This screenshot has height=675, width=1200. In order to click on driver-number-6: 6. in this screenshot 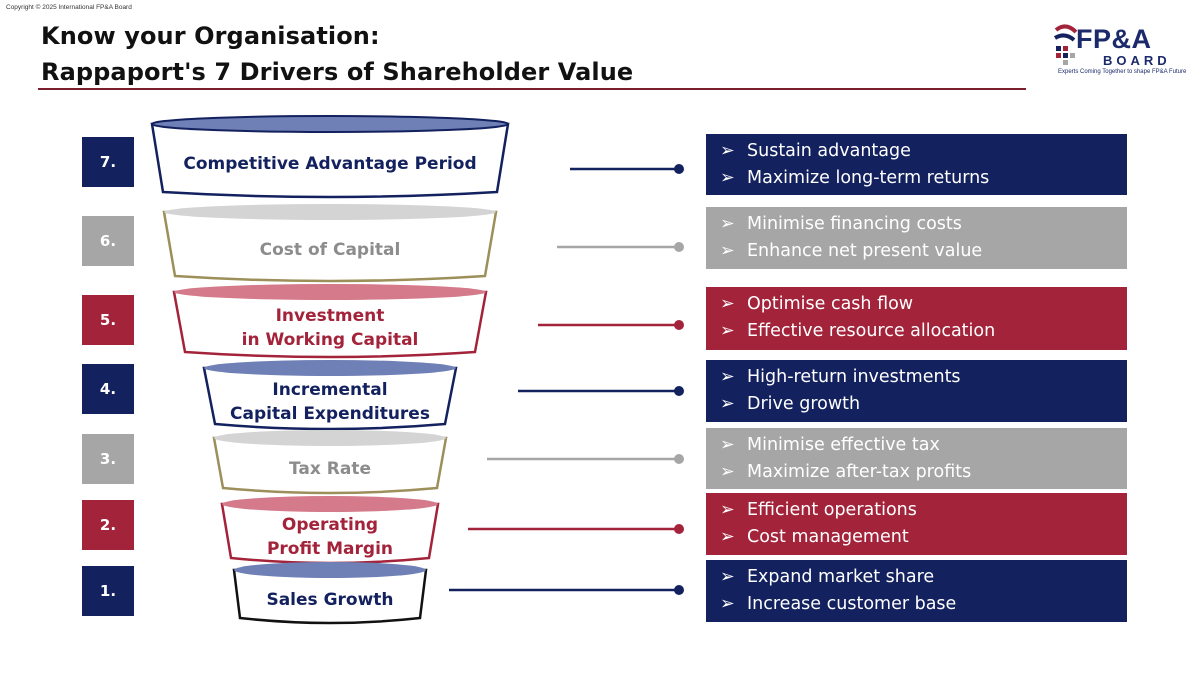, I will do `click(108, 241)`.